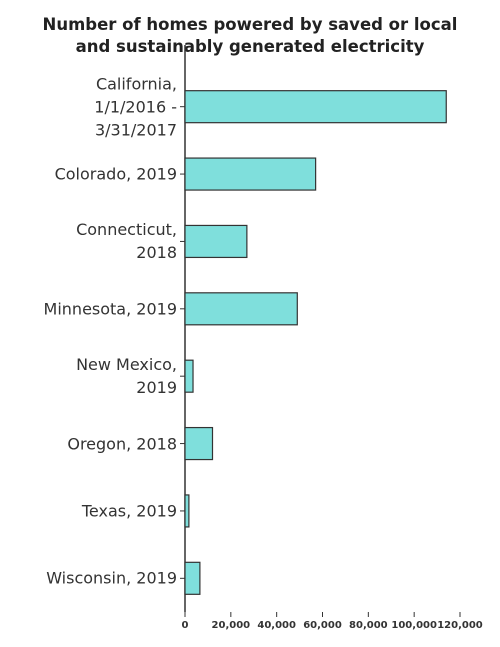  What do you see at coordinates (185, 625) in the screenshot?
I see `x-tick-label: 0` at bounding box center [185, 625].